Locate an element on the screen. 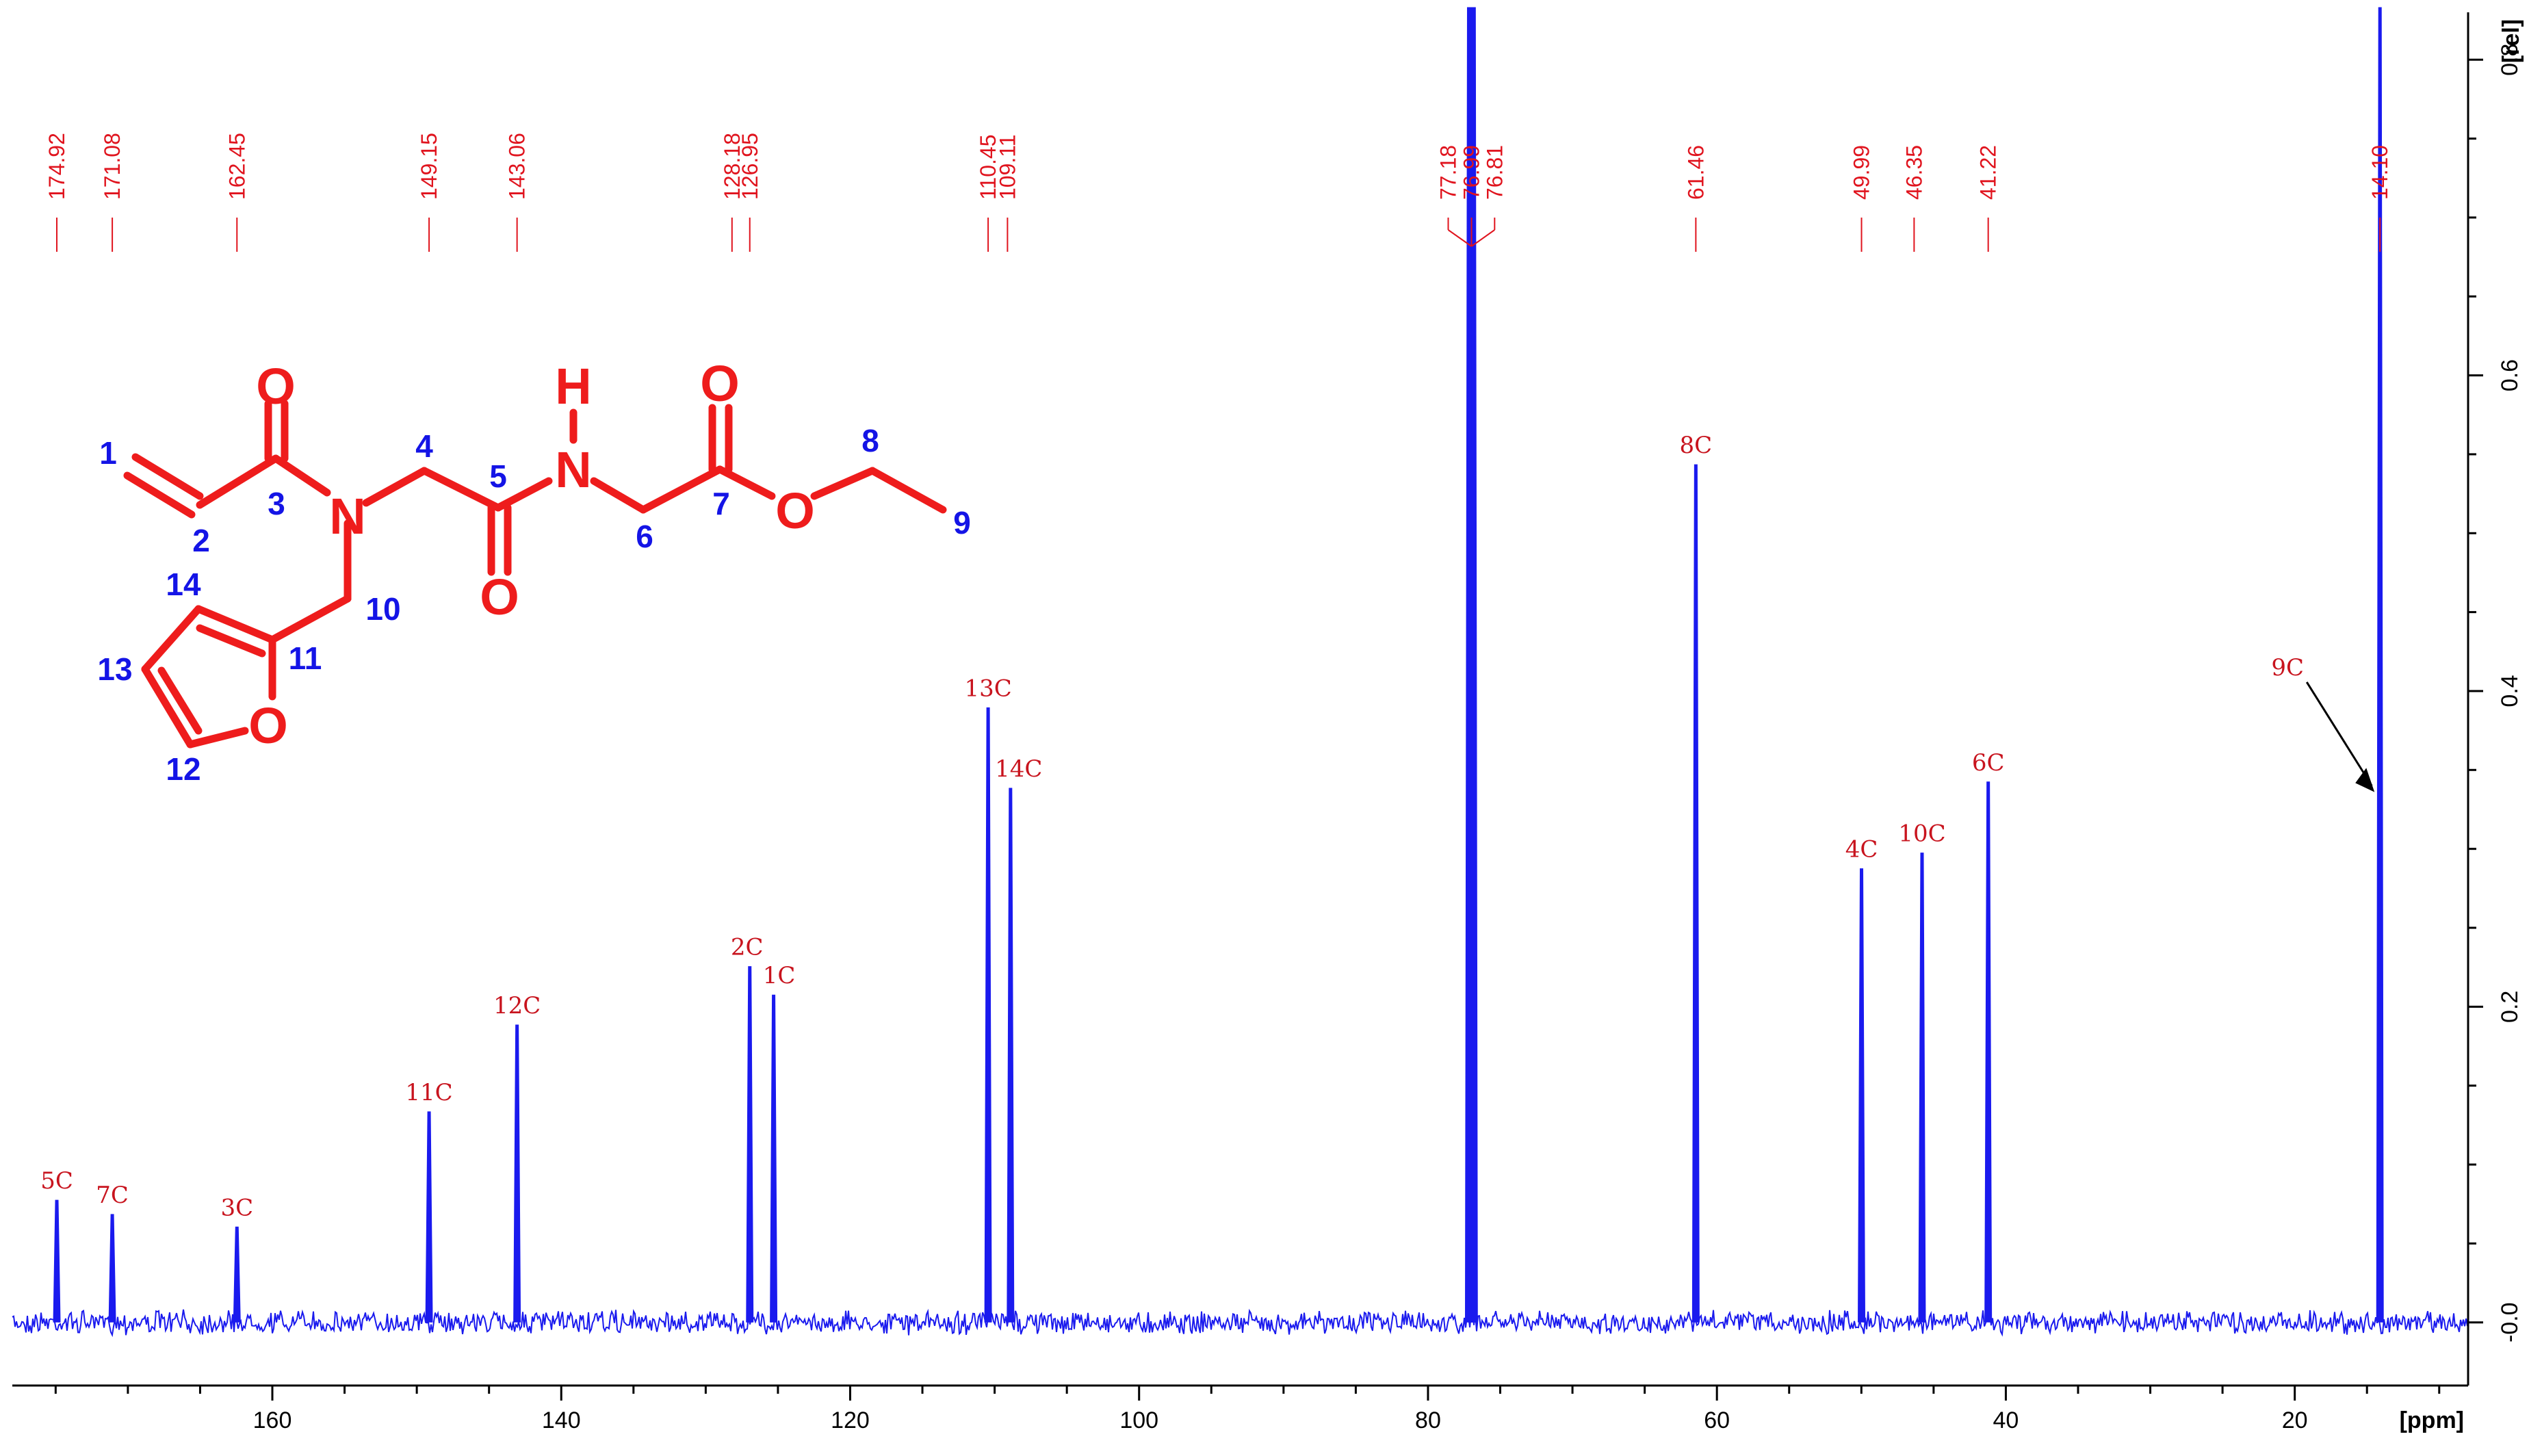 This screenshot has height=1456, width=2529. atom-number-1: 1 is located at coordinates (108, 453).